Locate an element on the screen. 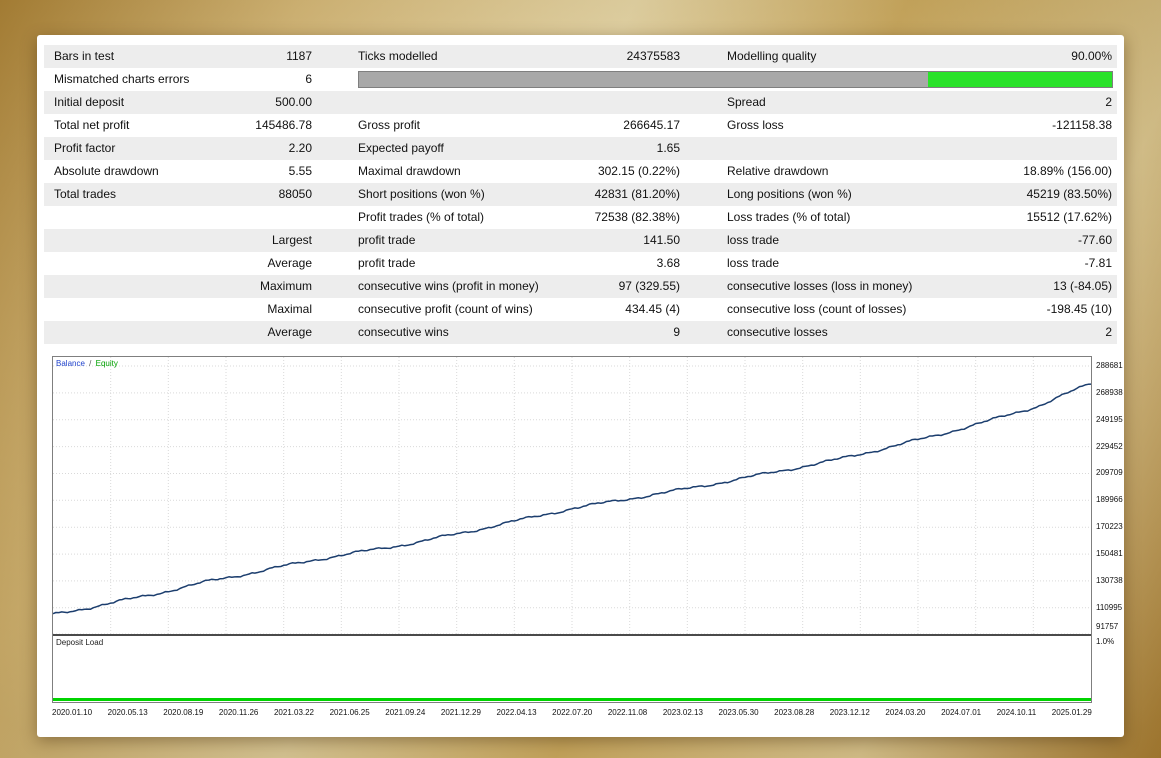  deposit-load-bar is located at coordinates (572, 699).